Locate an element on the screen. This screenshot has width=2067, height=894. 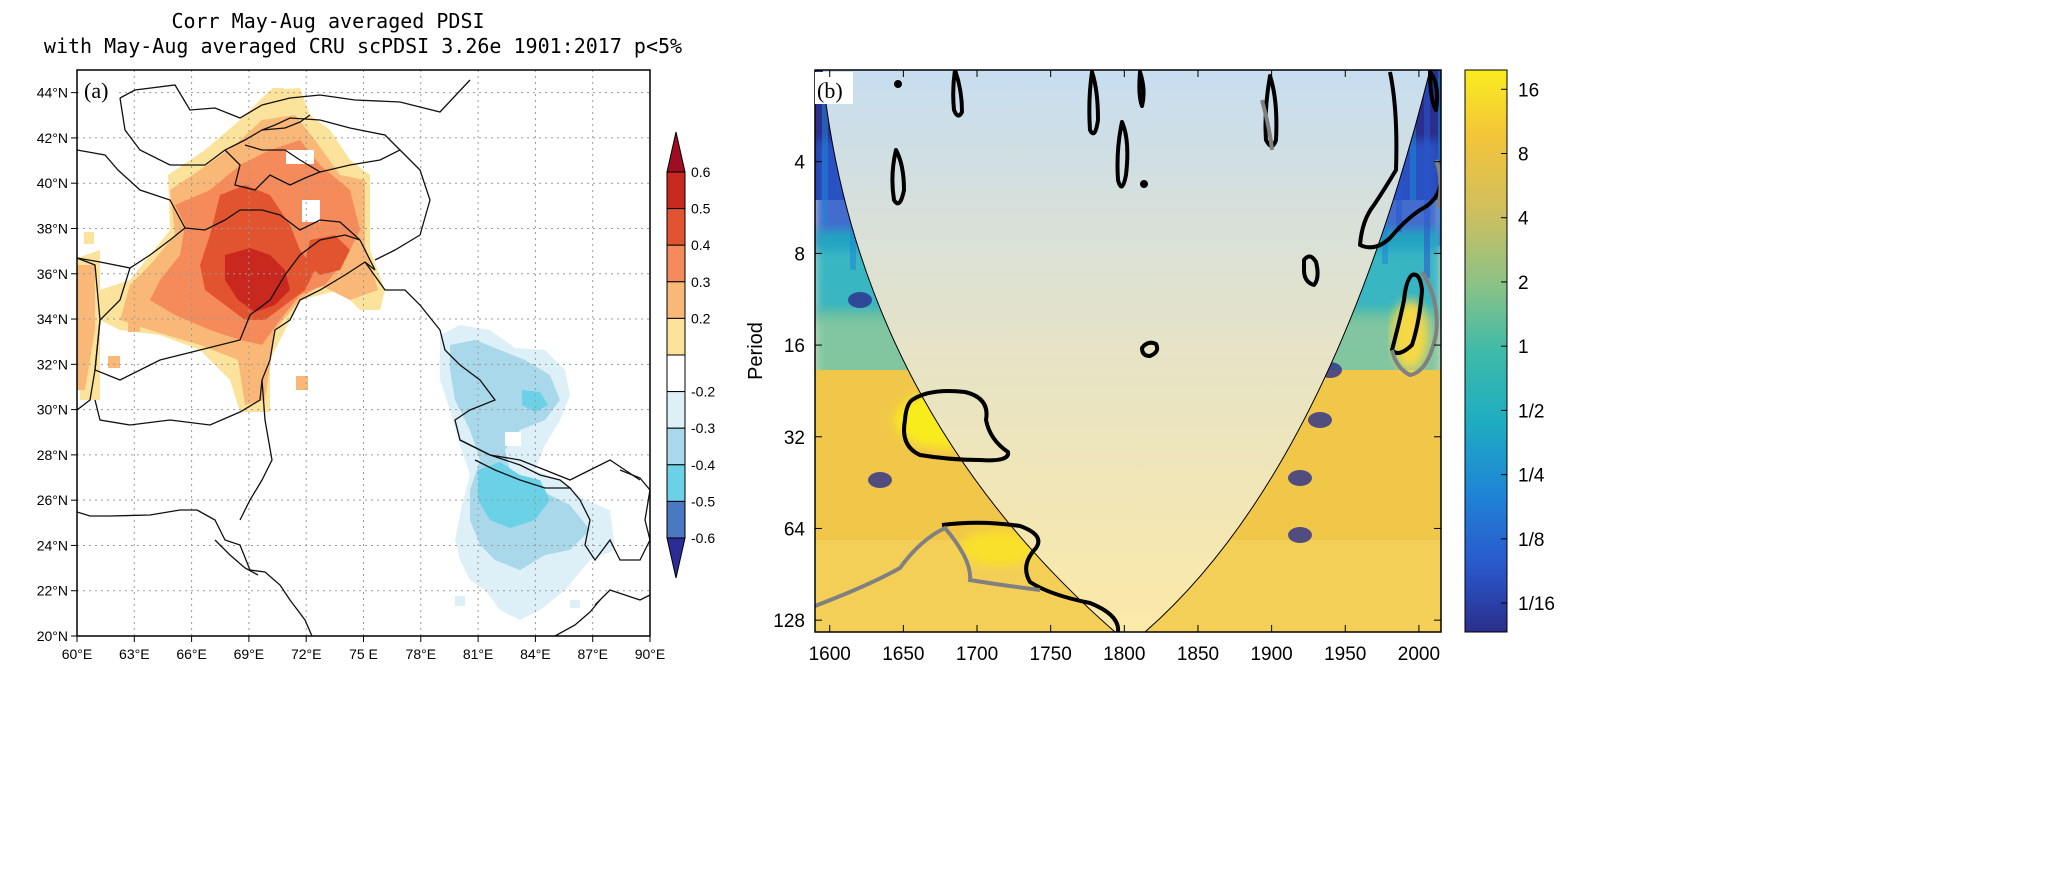
y-tick-label: 32°N is located at coordinates (52, 364).